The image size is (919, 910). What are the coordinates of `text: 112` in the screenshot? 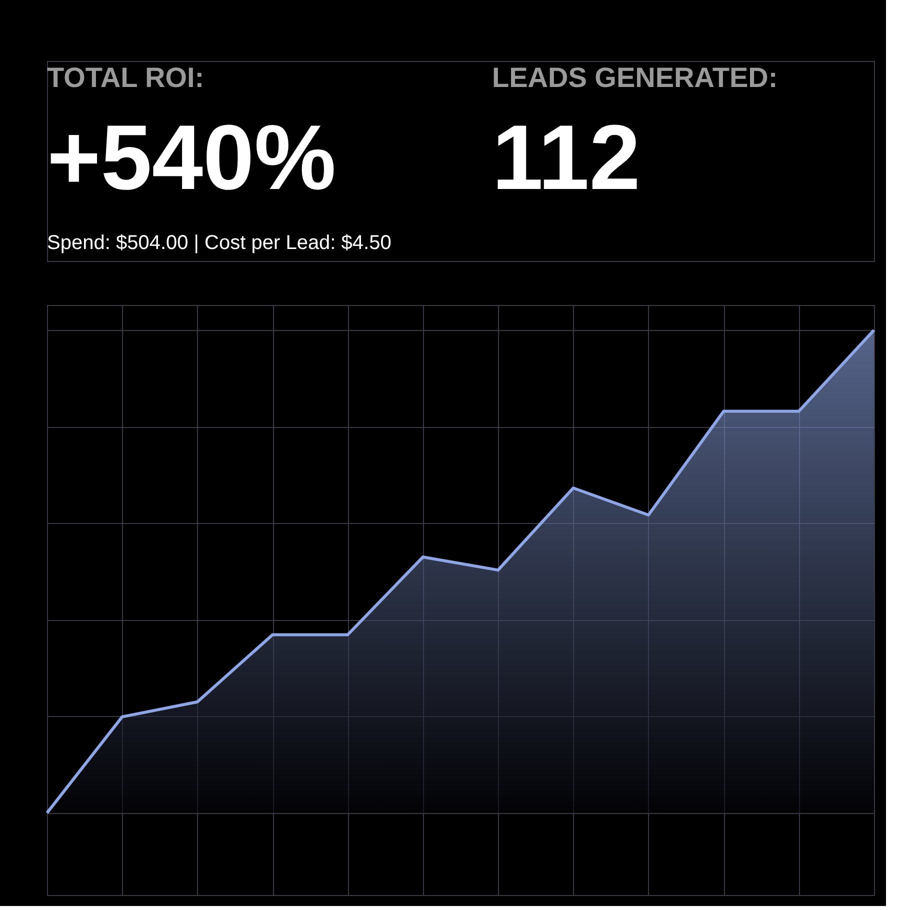 It's located at (566, 158).